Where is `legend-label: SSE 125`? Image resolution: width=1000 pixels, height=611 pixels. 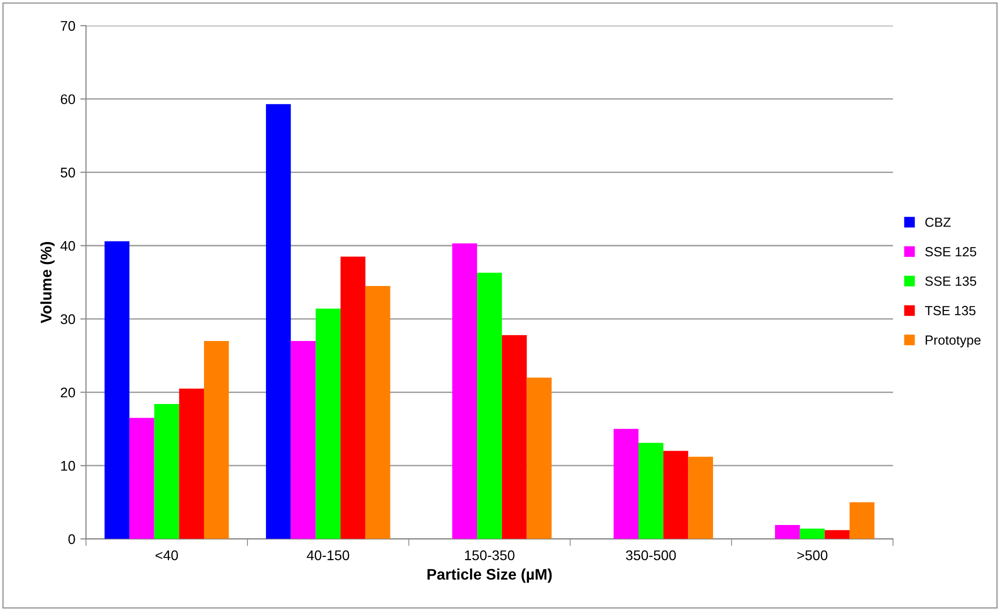 legend-label: SSE 125 is located at coordinates (950, 251).